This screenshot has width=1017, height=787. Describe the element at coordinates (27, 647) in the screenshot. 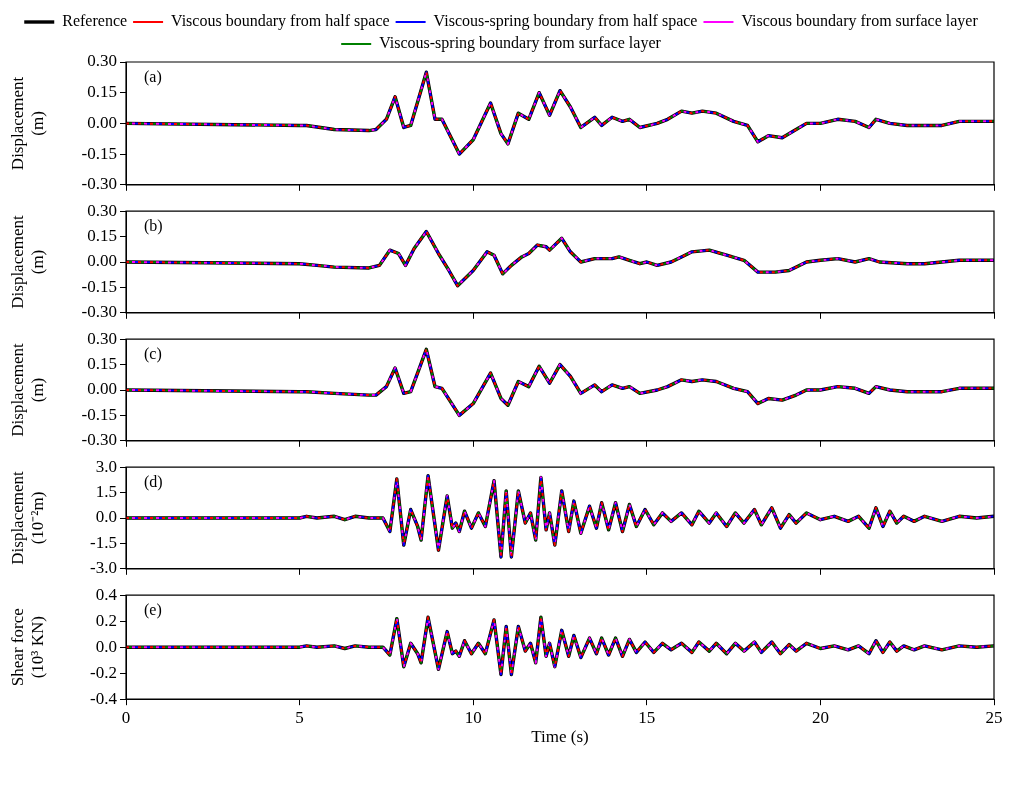

I see `y-axis-title: Shear force (10³ KN)` at that location.